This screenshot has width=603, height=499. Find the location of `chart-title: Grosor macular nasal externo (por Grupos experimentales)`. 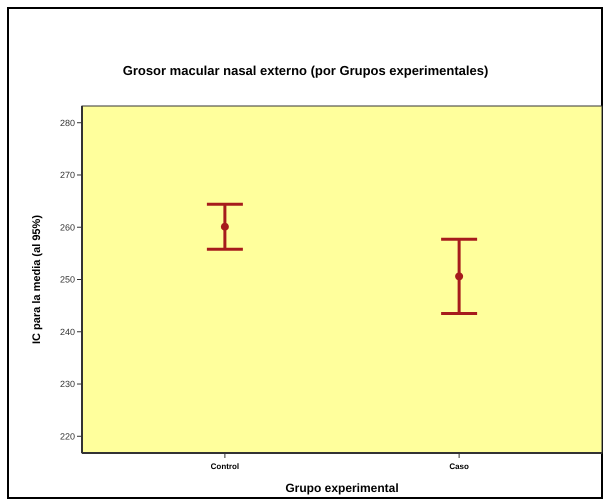

chart-title: Grosor macular nasal externo (por Grupos experimentales) is located at coordinates (305, 70).